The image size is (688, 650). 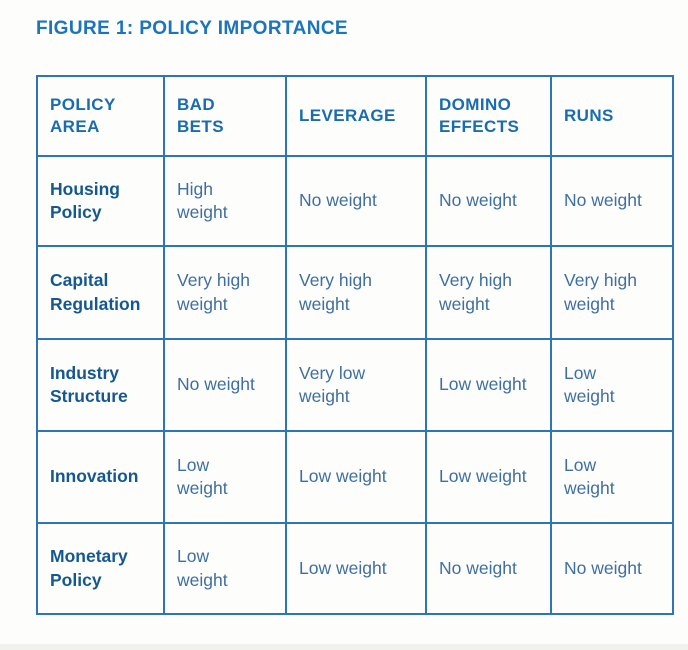 What do you see at coordinates (100, 201) in the screenshot?
I see `row-label-housing-policy: Housing Policy` at bounding box center [100, 201].